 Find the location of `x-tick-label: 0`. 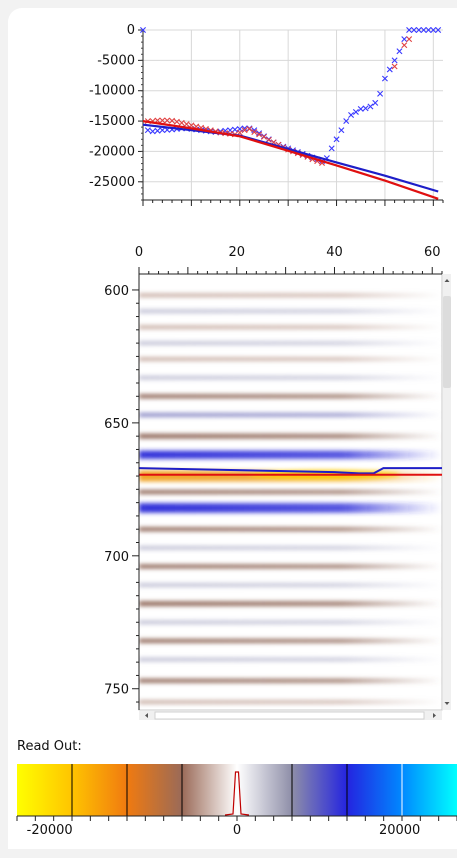

x-tick-label: 0 is located at coordinates (139, 252).